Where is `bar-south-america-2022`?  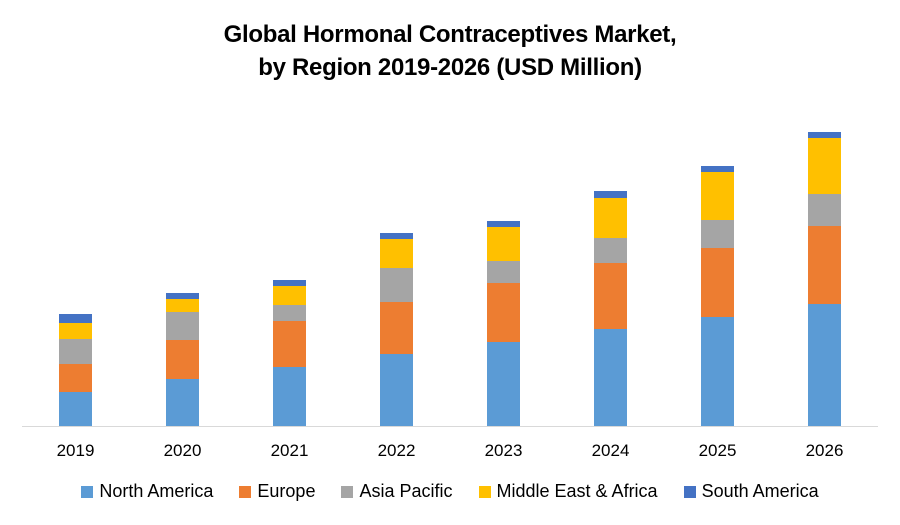 bar-south-america-2022 is located at coordinates (396, 236).